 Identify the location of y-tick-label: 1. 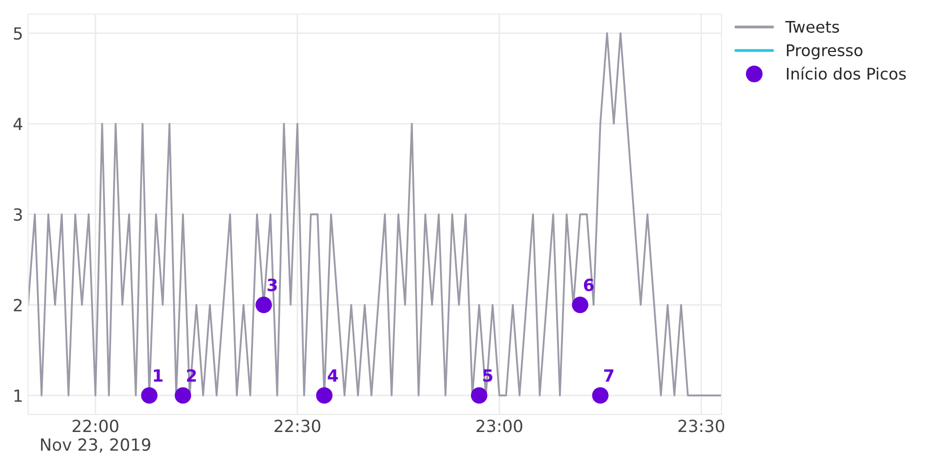
(18, 396).